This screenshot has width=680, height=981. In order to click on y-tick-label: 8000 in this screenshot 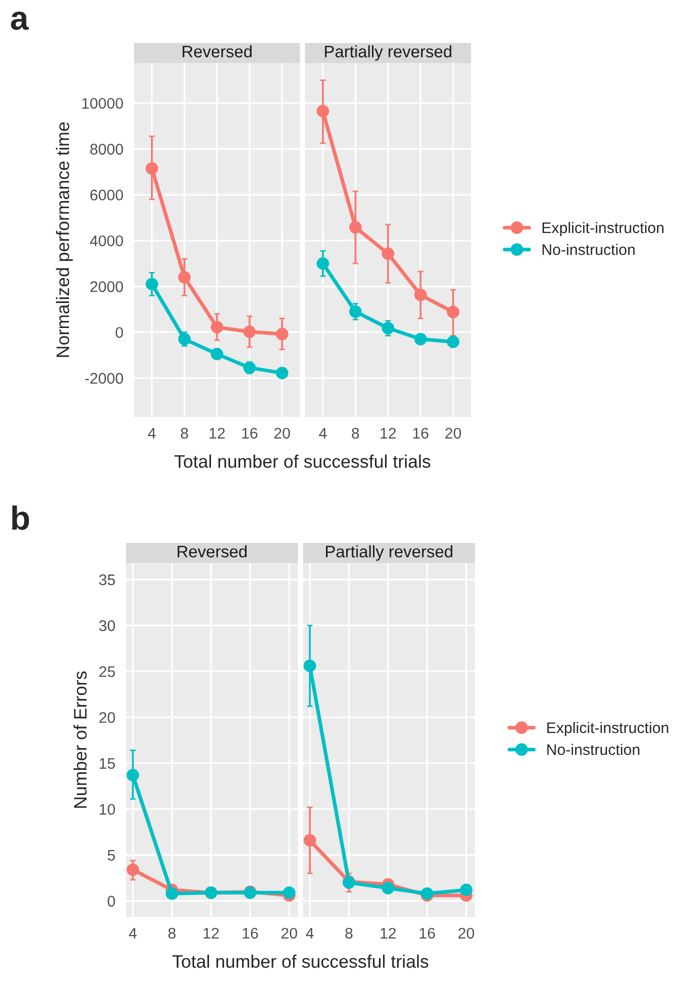, I will do `click(106, 149)`.